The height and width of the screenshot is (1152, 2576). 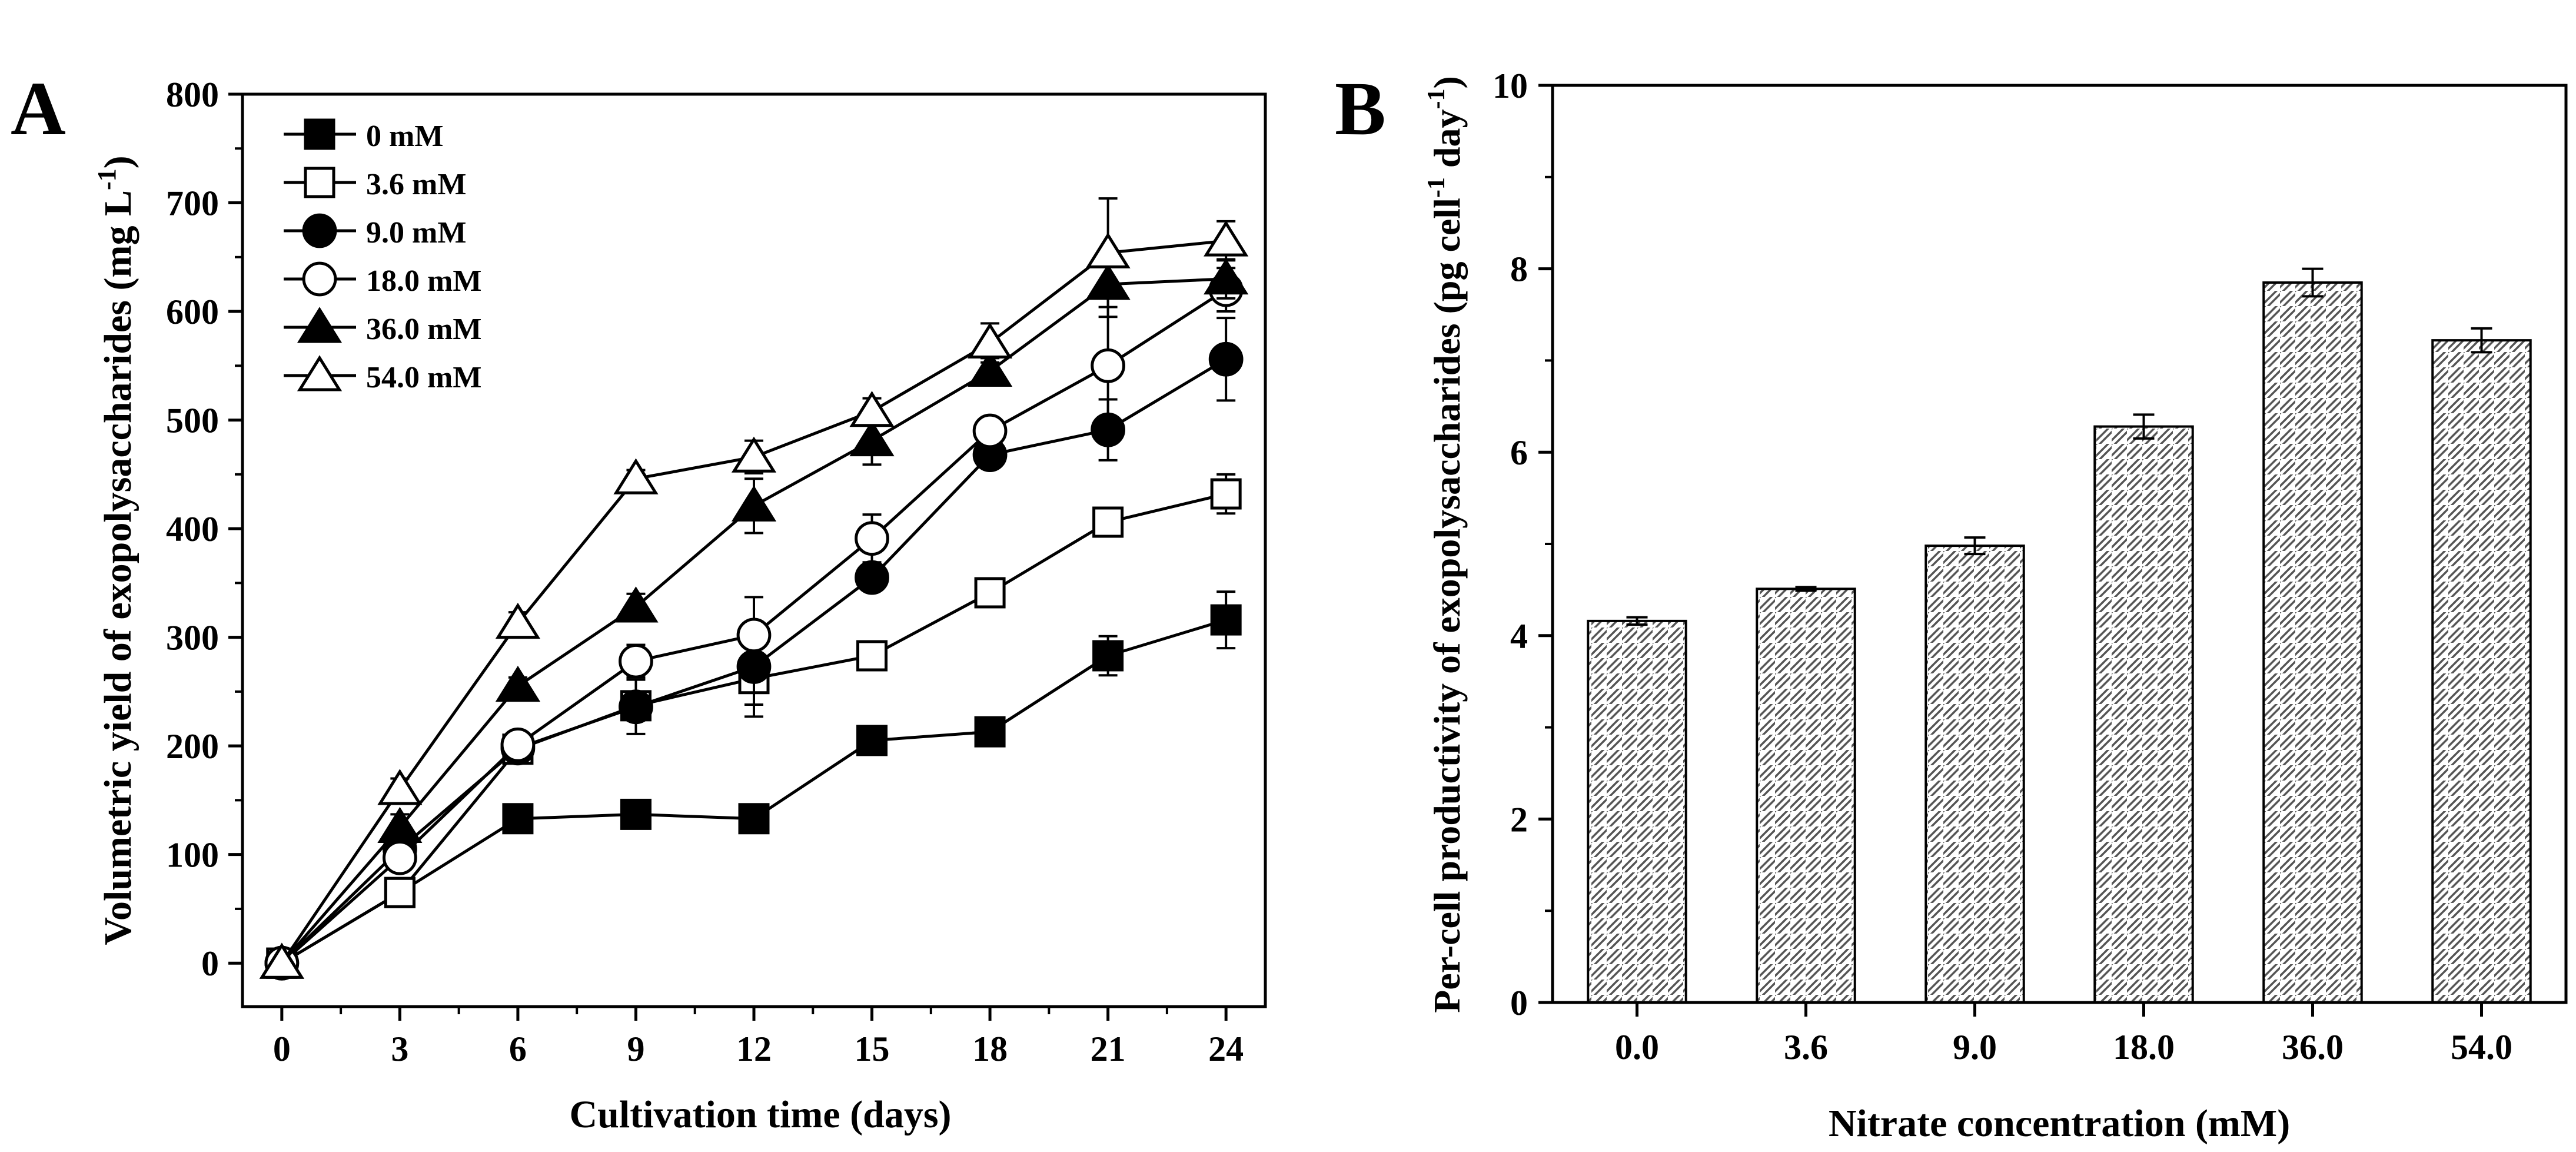 I want to click on panel-a-x-tick-label: 9, so click(x=635, y=1049).